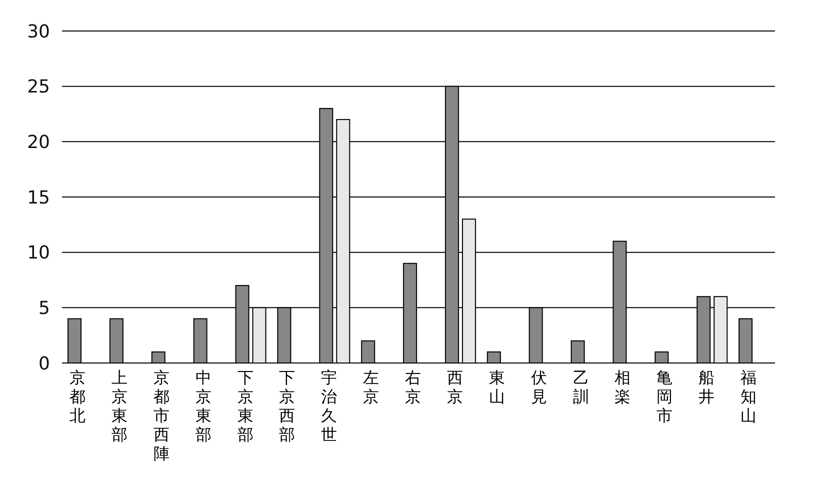  Describe the element at coordinates (38, 142) in the screenshot. I see `y-tick-label: 20` at that location.